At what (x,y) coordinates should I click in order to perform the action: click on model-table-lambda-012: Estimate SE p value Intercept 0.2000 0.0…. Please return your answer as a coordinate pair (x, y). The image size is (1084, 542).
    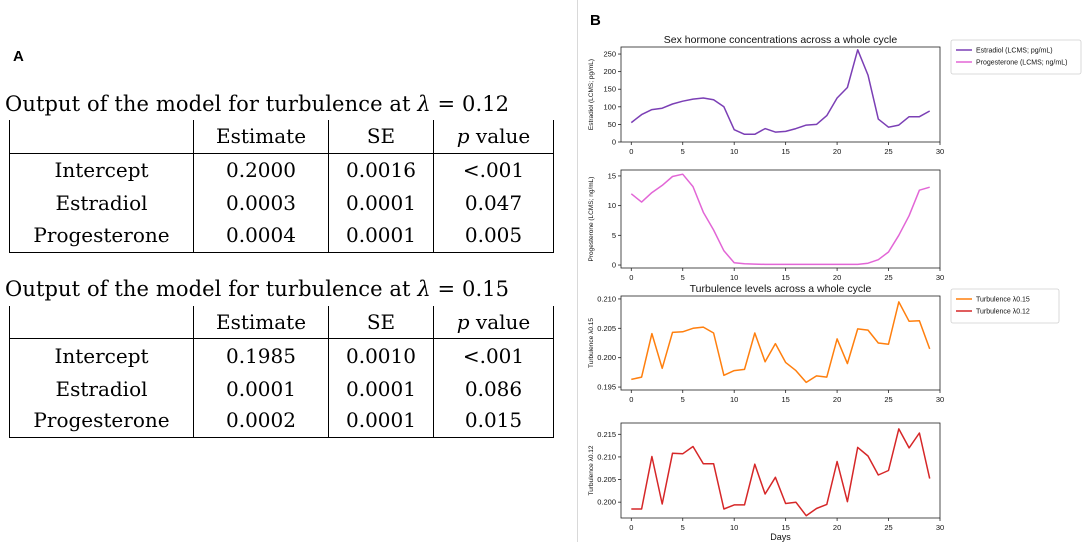
    Looking at the image, I should click on (281, 186).